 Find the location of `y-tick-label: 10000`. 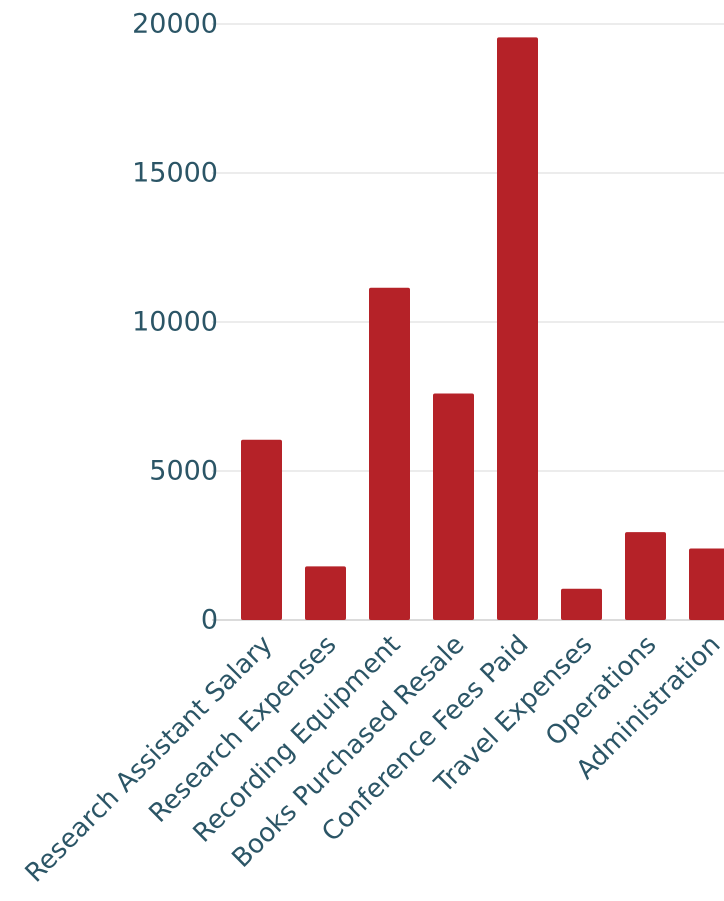

y-tick-label: 10000 is located at coordinates (175, 322).